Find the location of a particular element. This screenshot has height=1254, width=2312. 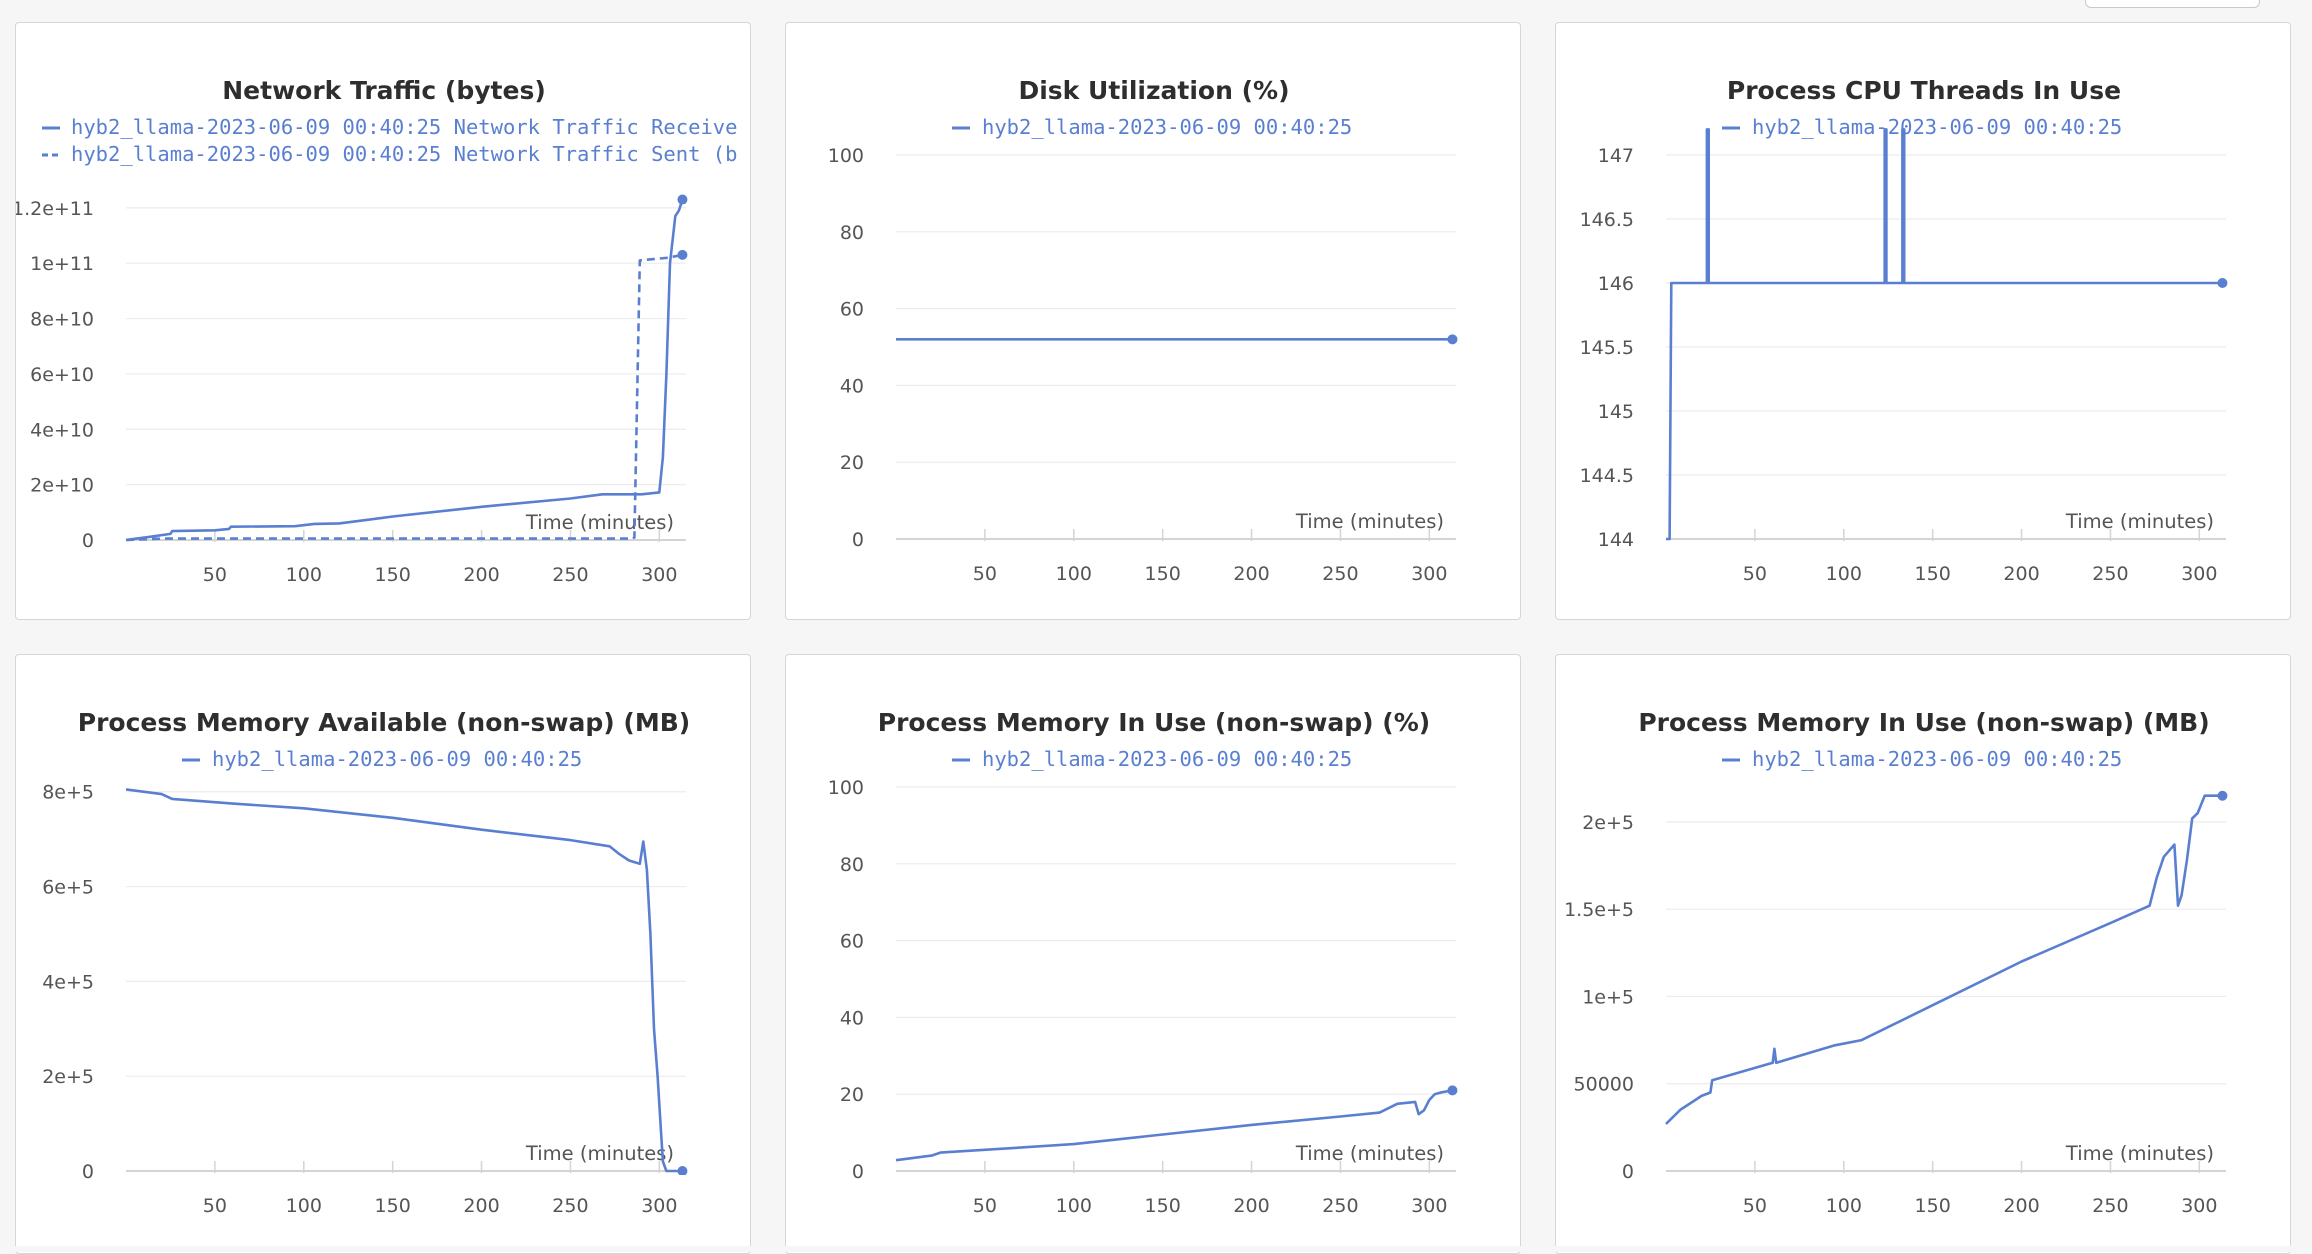

chart-title: Process Memory In Use (non-swap) (MB) is located at coordinates (1923, 722).